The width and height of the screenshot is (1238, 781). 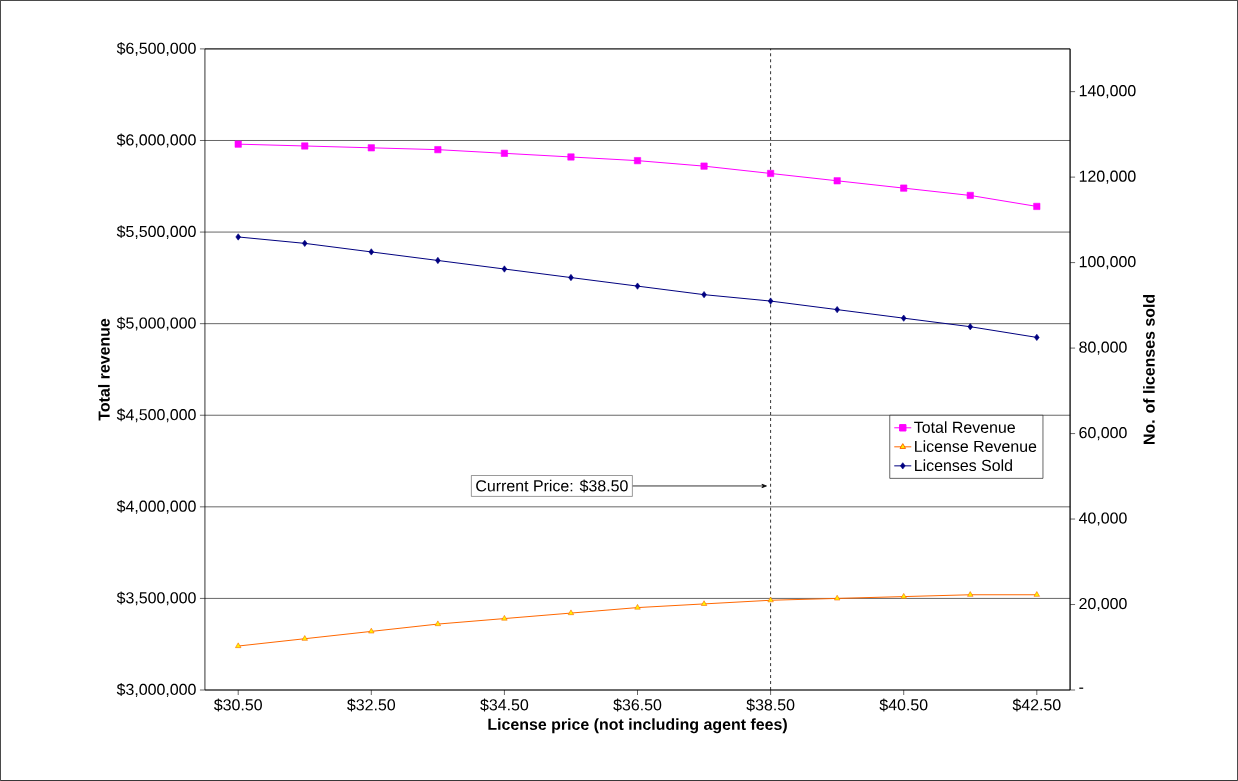 What do you see at coordinates (156, 506) in the screenshot?
I see `y-tick-label: $4,000,000` at bounding box center [156, 506].